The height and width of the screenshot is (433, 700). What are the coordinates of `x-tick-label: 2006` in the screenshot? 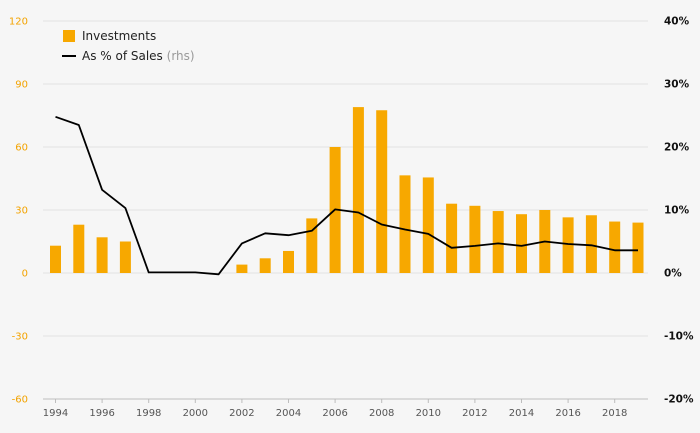 It's located at (334, 413).